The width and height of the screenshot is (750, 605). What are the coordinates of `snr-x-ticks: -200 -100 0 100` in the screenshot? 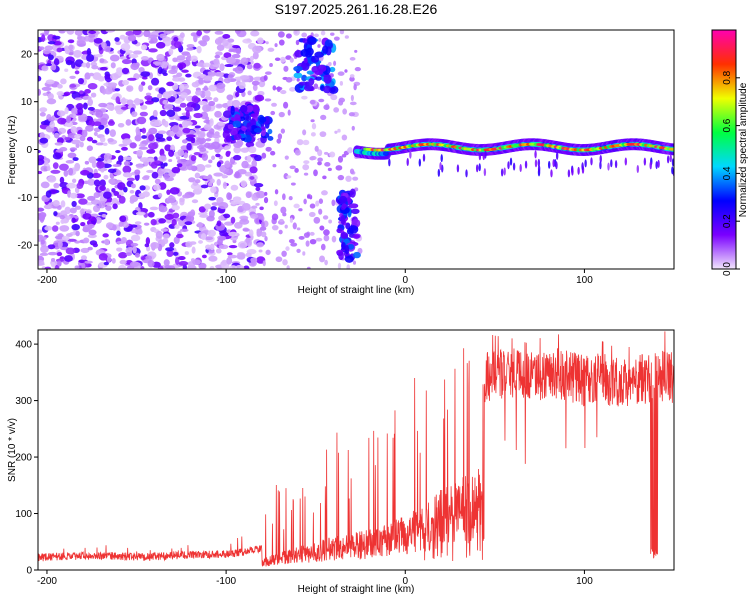 It's located at (315, 578).